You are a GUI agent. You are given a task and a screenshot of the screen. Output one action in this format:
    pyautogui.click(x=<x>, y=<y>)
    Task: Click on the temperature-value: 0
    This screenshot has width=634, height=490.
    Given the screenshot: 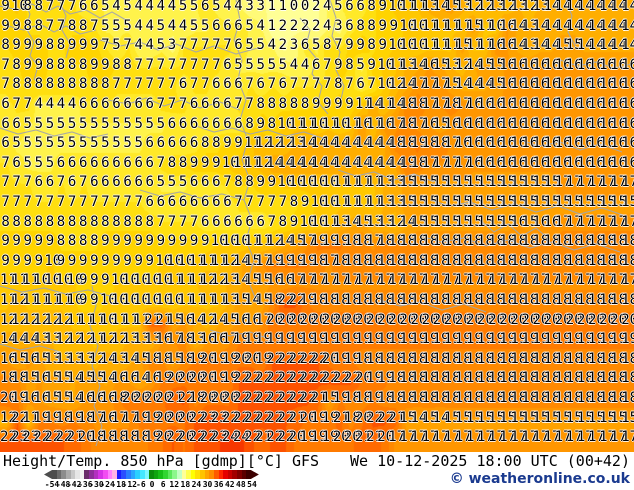 What is the action you would take?
    pyautogui.click(x=305, y=7)
    